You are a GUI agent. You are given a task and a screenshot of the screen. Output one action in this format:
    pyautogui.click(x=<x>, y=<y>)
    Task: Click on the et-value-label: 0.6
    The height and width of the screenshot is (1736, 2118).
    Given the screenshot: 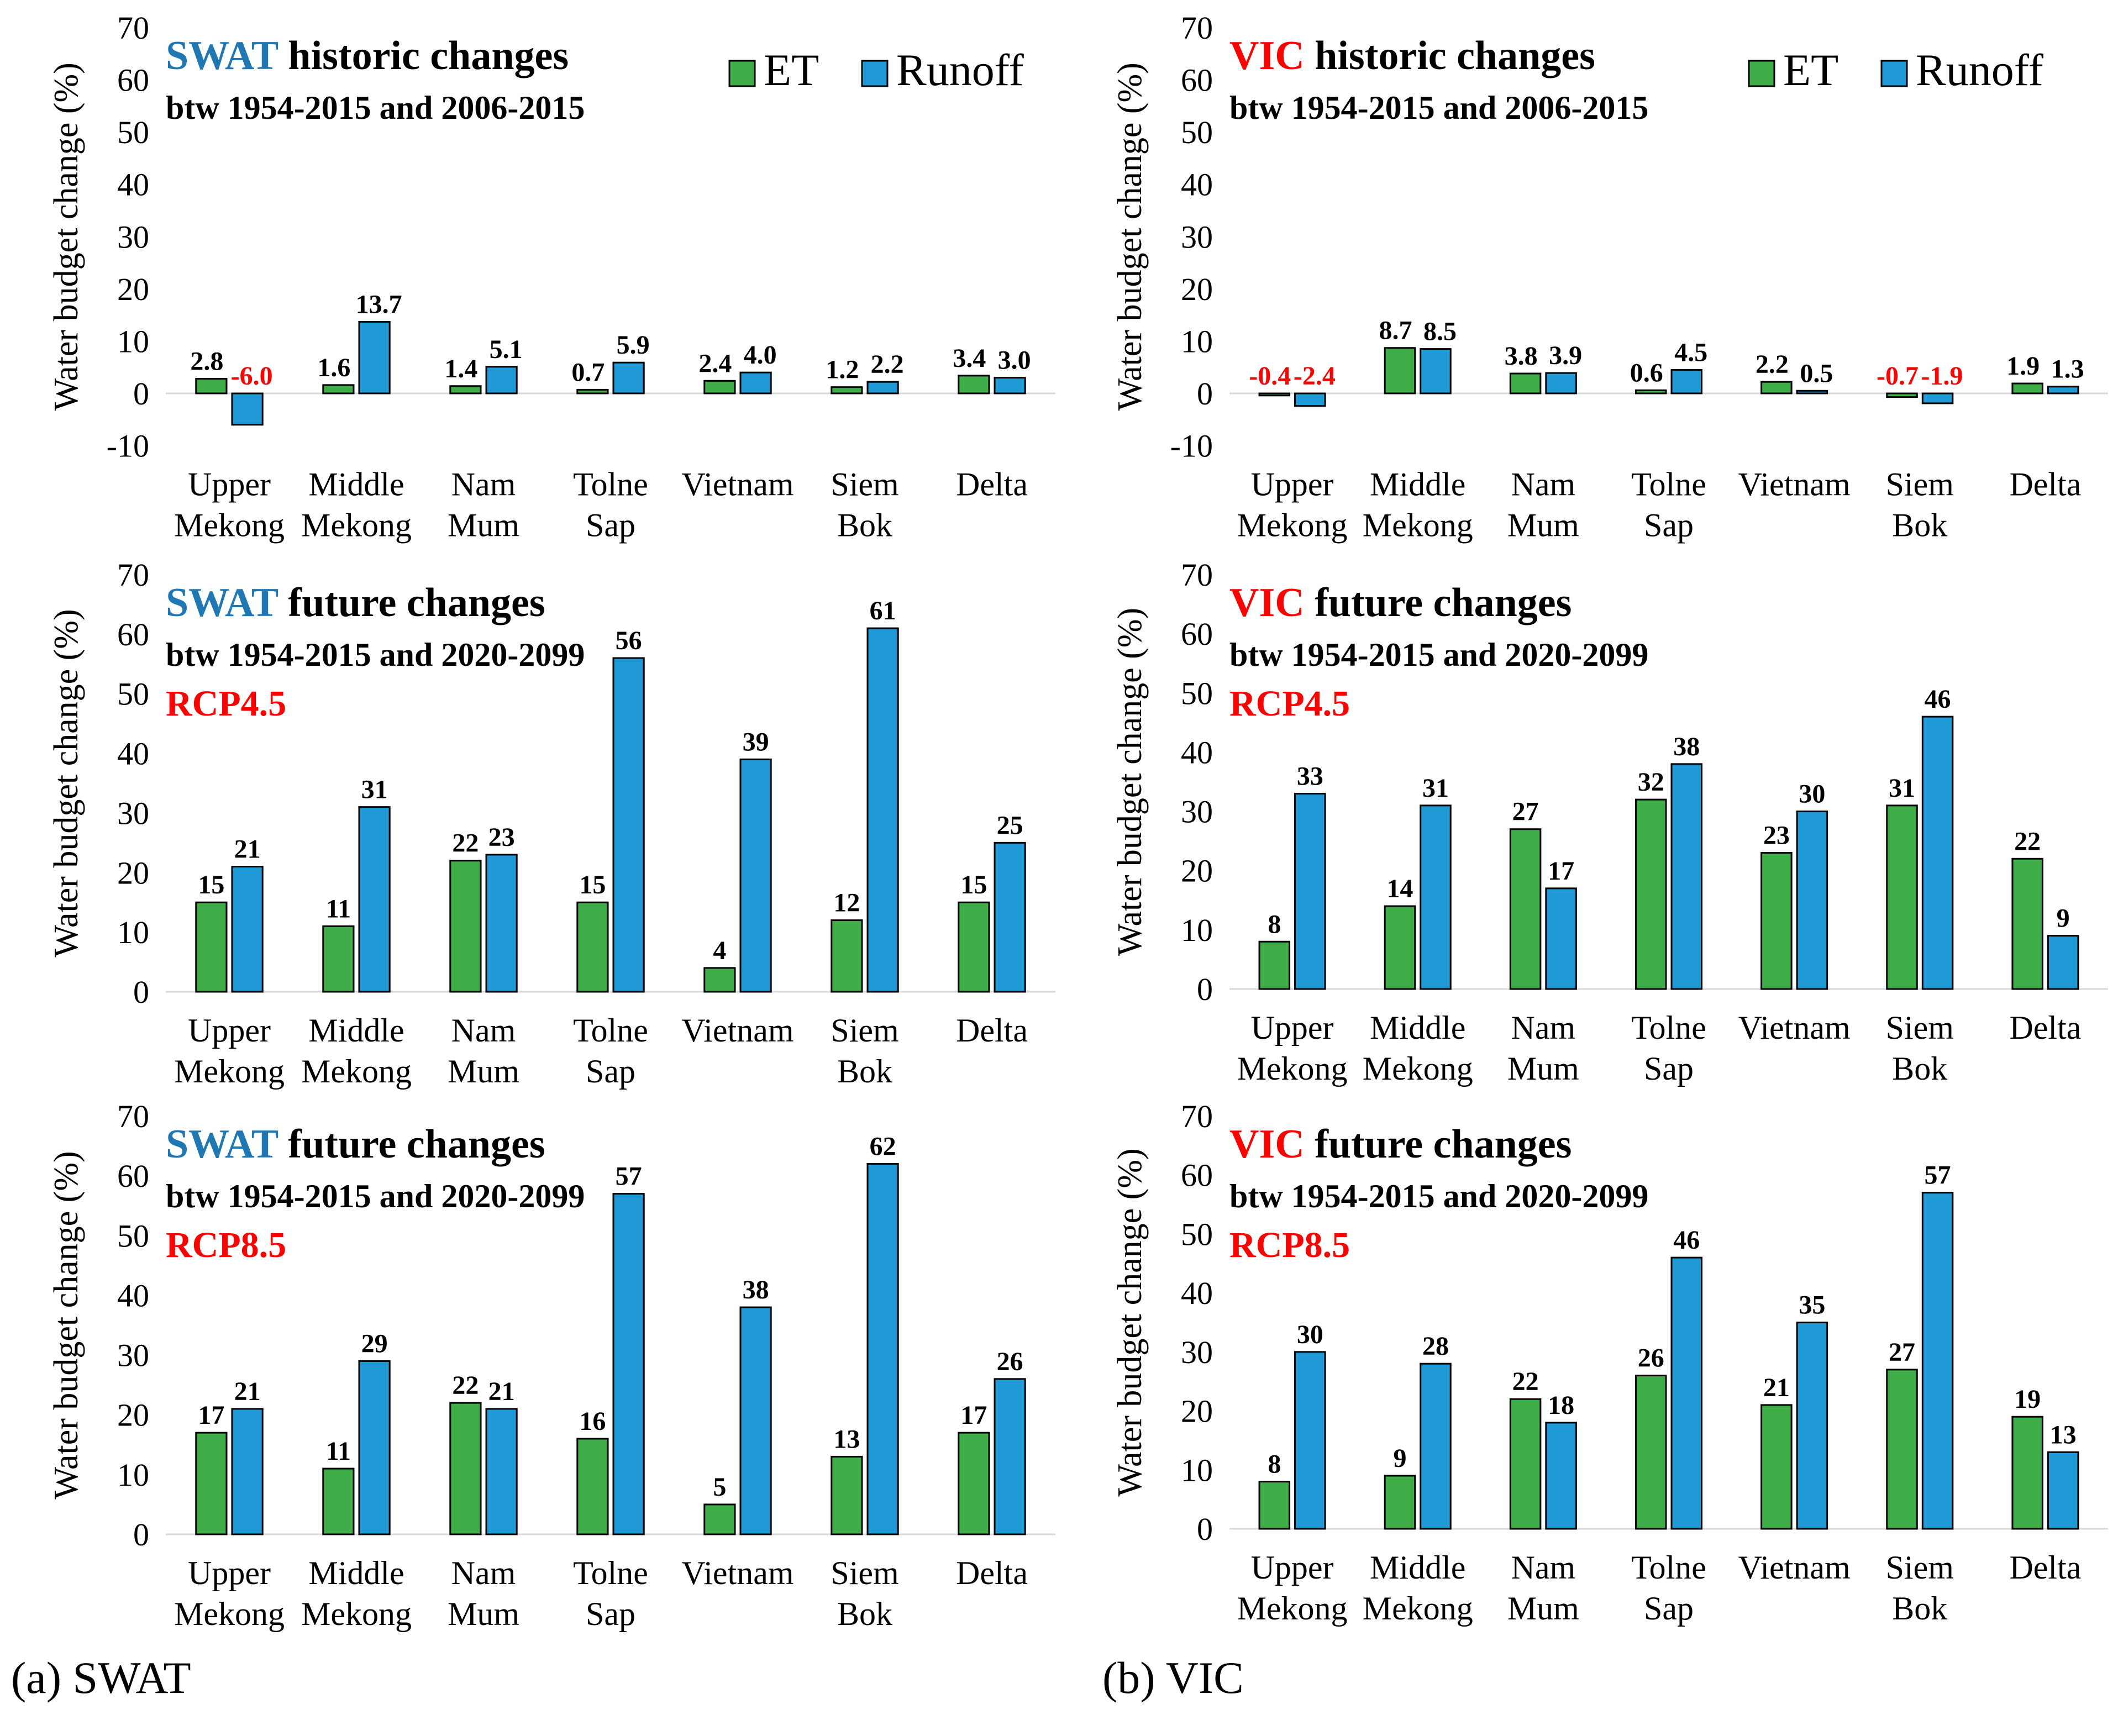 What is the action you would take?
    pyautogui.click(x=1646, y=372)
    